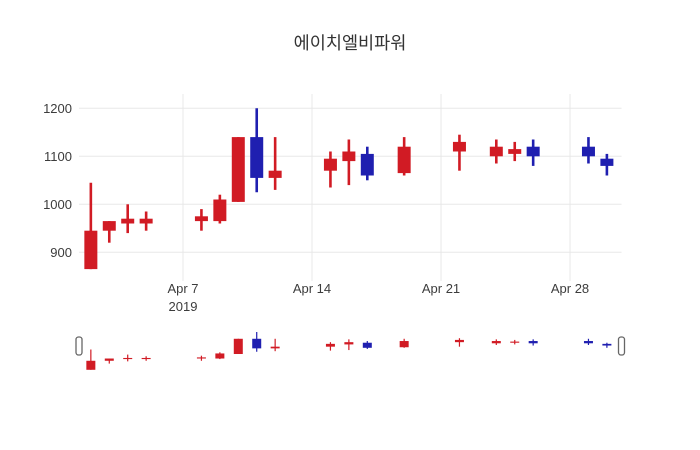  Describe the element at coordinates (61, 252) in the screenshot. I see `y-tick-label: 900` at that location.